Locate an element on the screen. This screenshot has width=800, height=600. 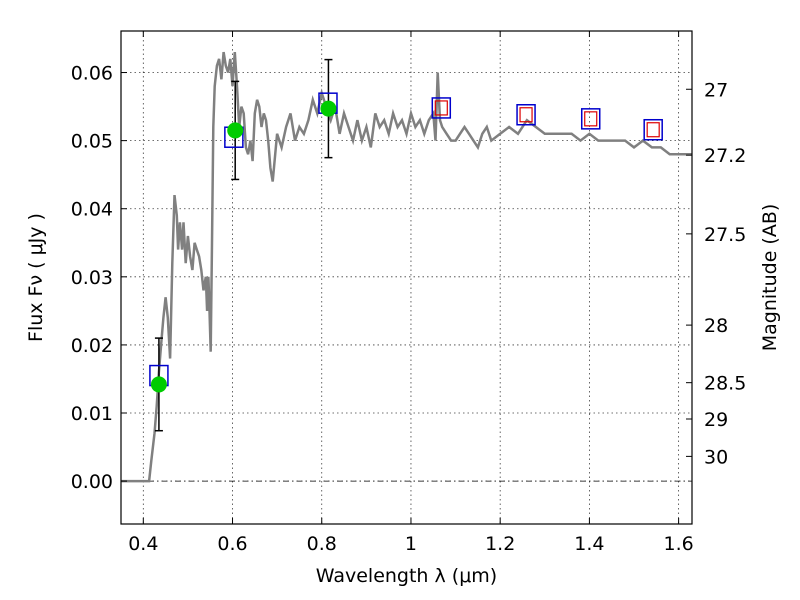
y-tick-label: 0.03 is located at coordinates (92, 278).